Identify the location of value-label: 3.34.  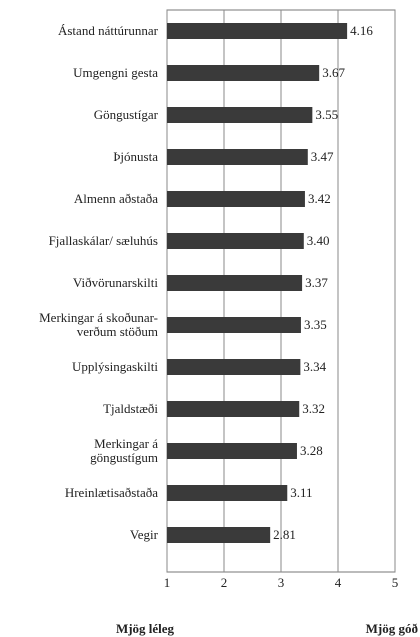
(314, 366).